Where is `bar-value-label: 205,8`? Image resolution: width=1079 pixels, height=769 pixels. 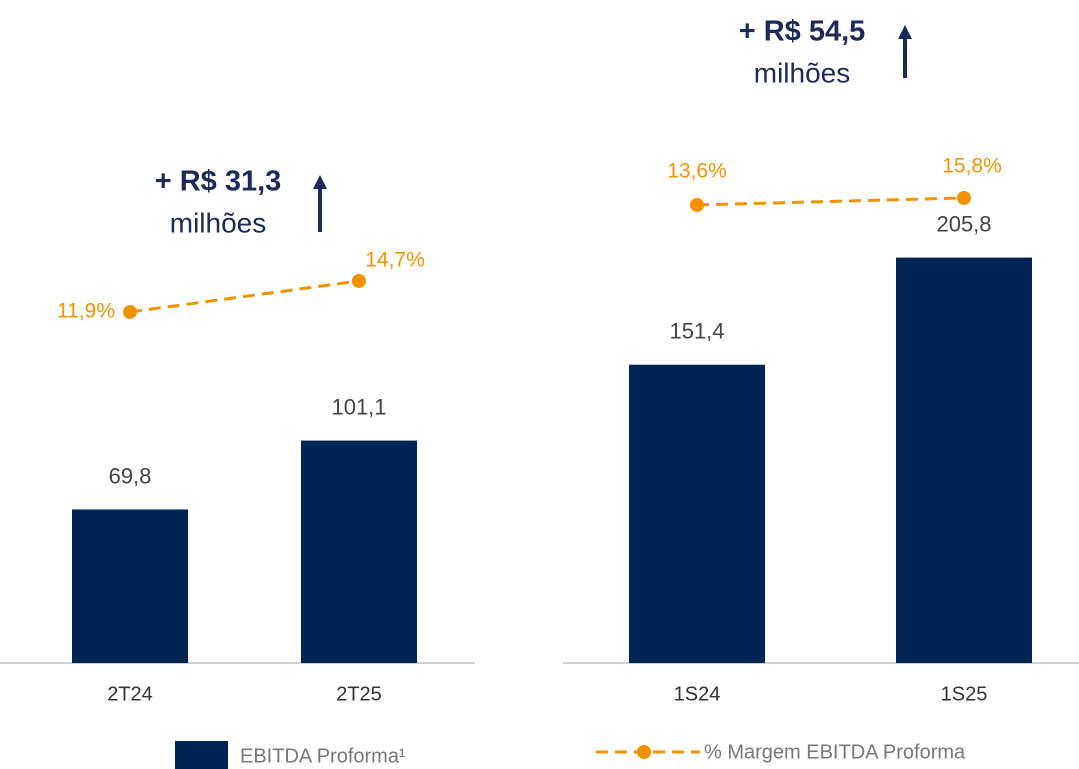
bar-value-label: 205,8 is located at coordinates (963, 223).